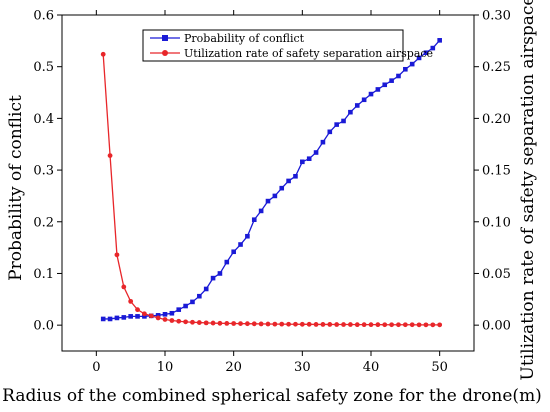 The image size is (550, 412). I want to click on legend-box, so click(273, 45).